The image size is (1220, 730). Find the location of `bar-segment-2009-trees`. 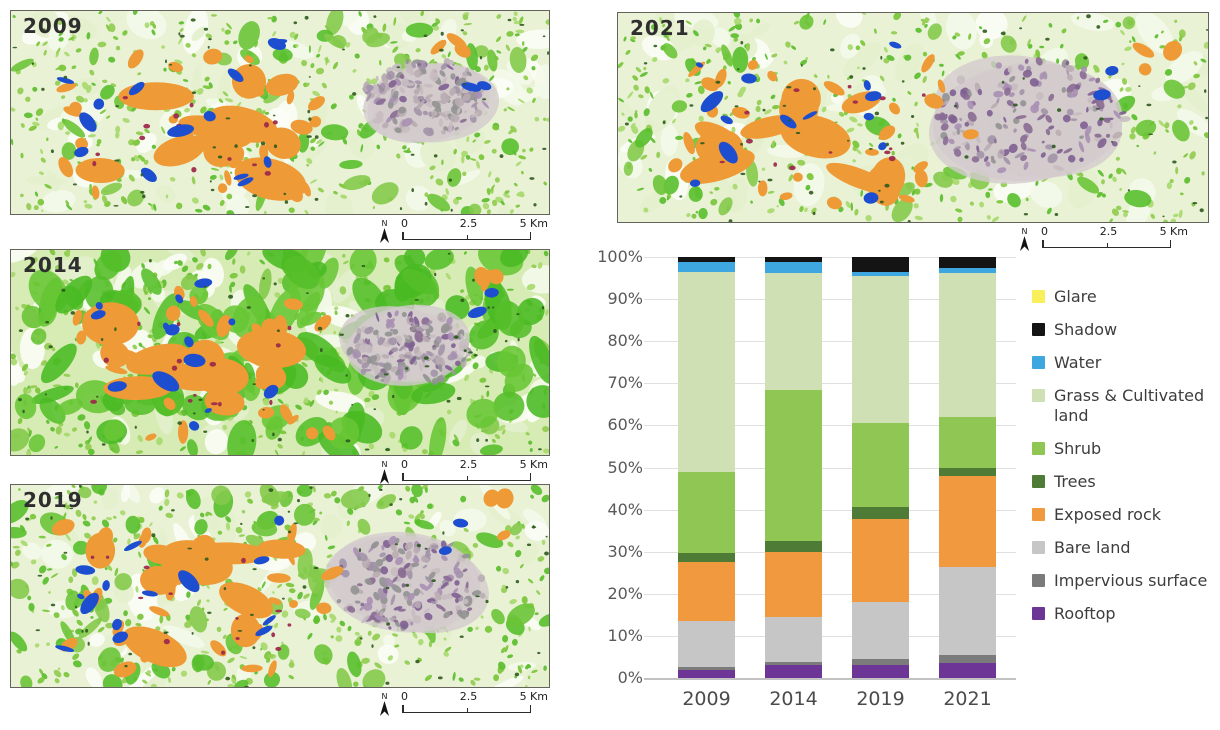

bar-segment-2009-trees is located at coordinates (706, 558).